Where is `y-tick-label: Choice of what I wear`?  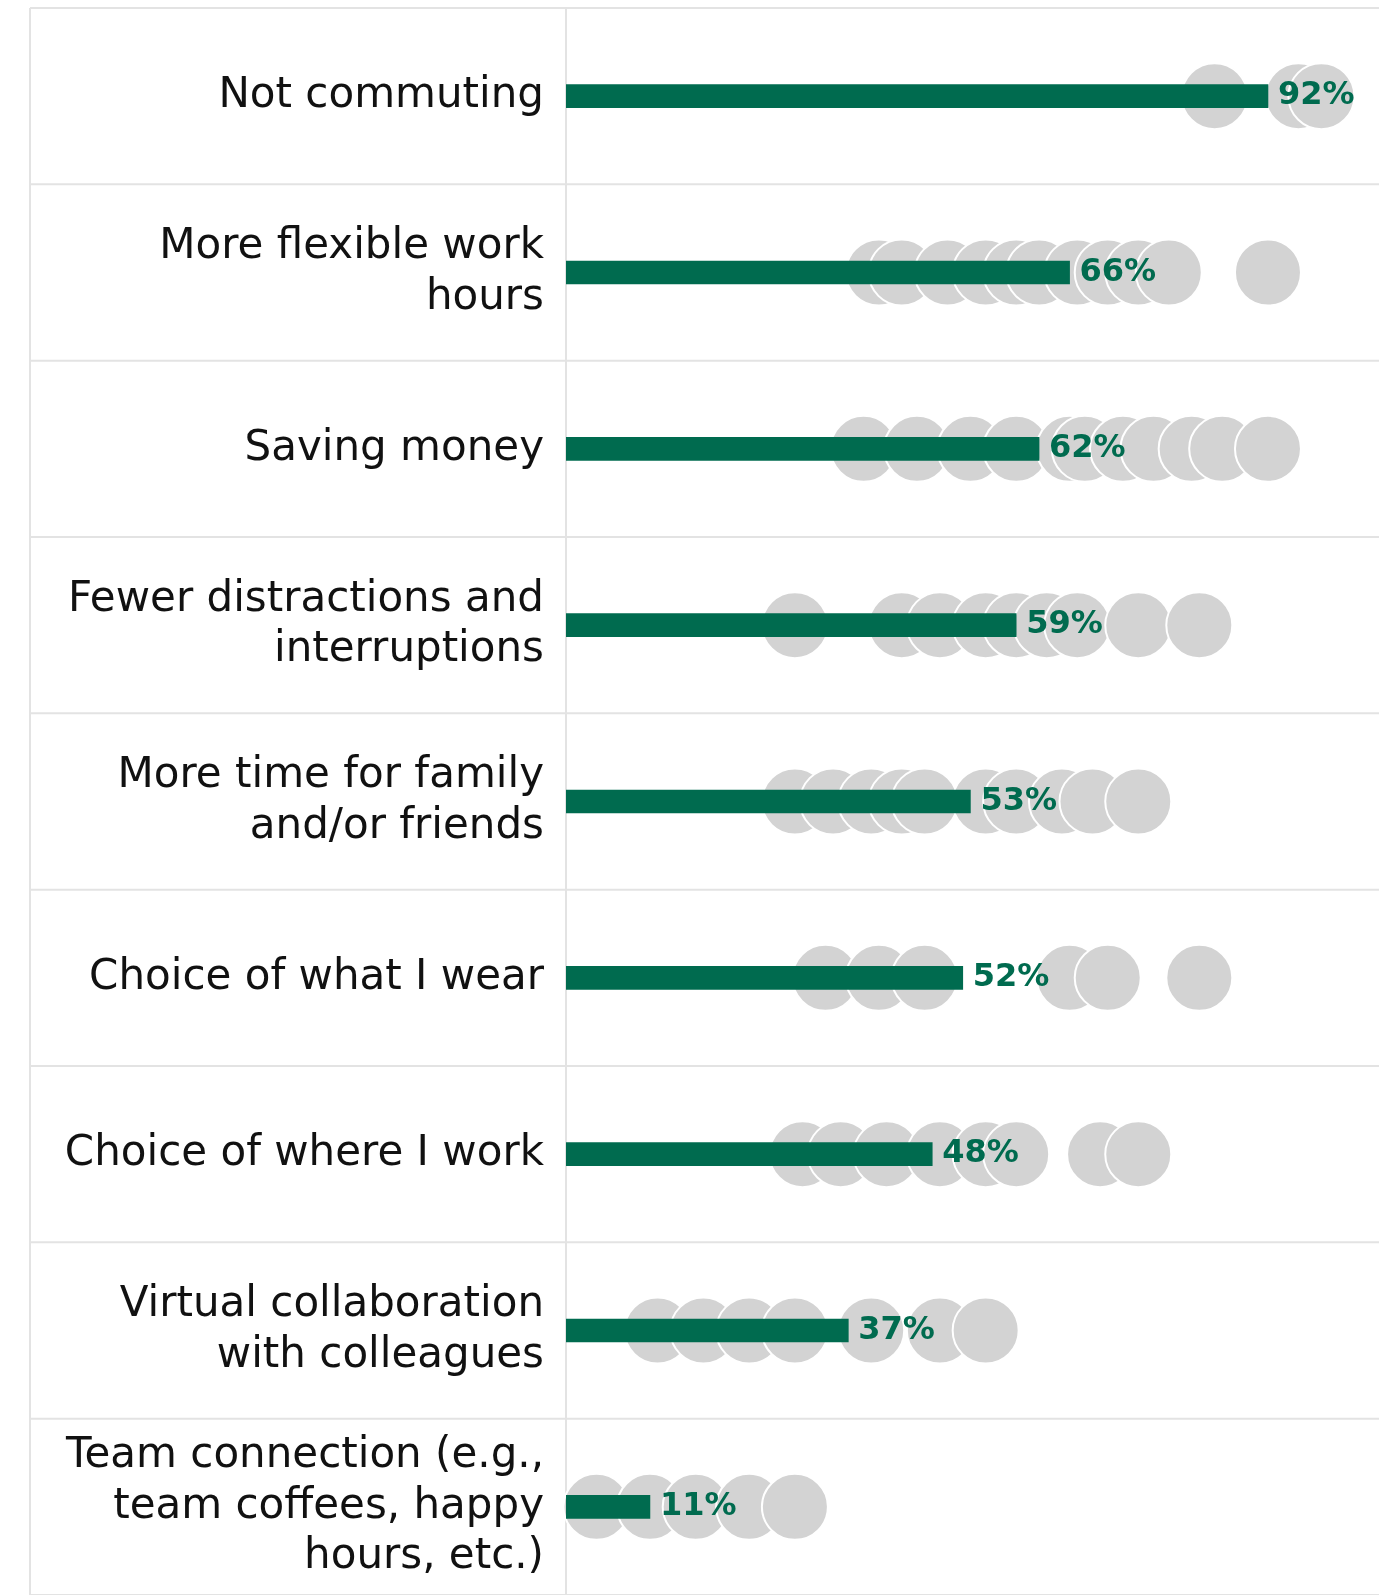
y-tick-label: Choice of what I wear is located at coordinates (317, 974).